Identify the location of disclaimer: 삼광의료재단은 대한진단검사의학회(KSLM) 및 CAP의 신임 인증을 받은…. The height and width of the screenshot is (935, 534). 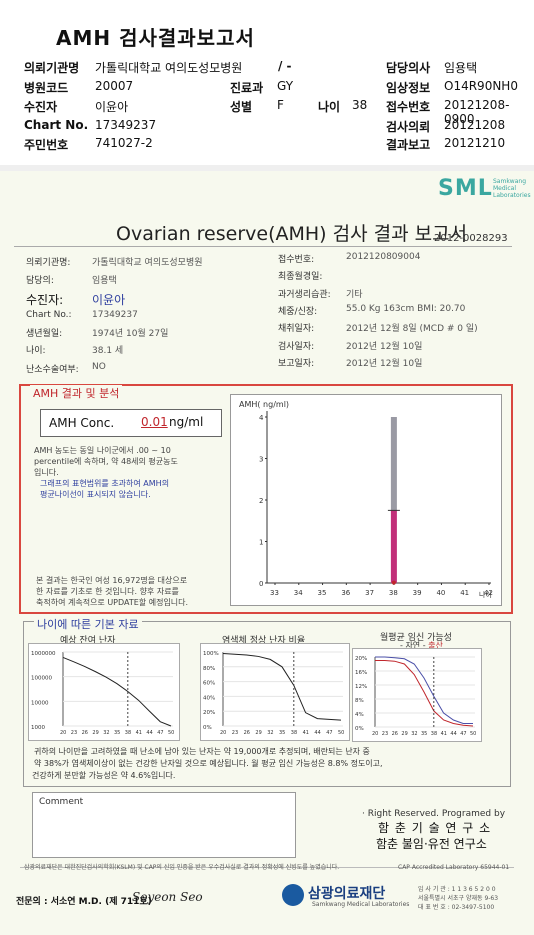
(182, 867).